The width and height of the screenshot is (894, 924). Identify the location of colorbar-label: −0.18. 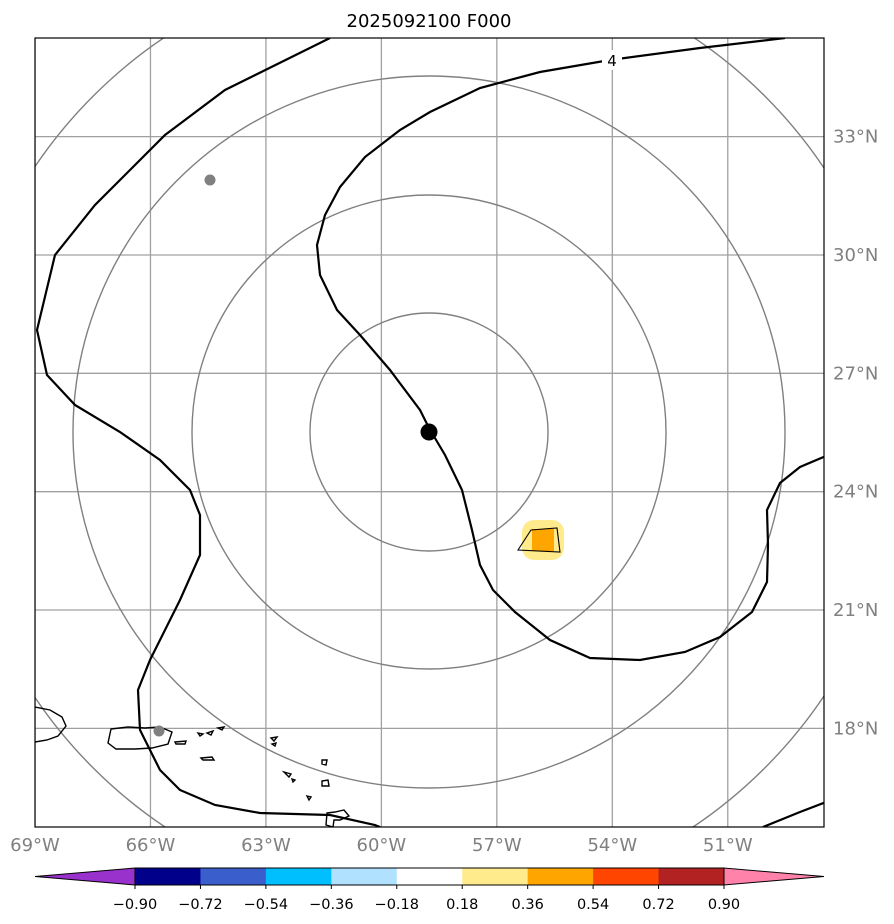
(397, 905).